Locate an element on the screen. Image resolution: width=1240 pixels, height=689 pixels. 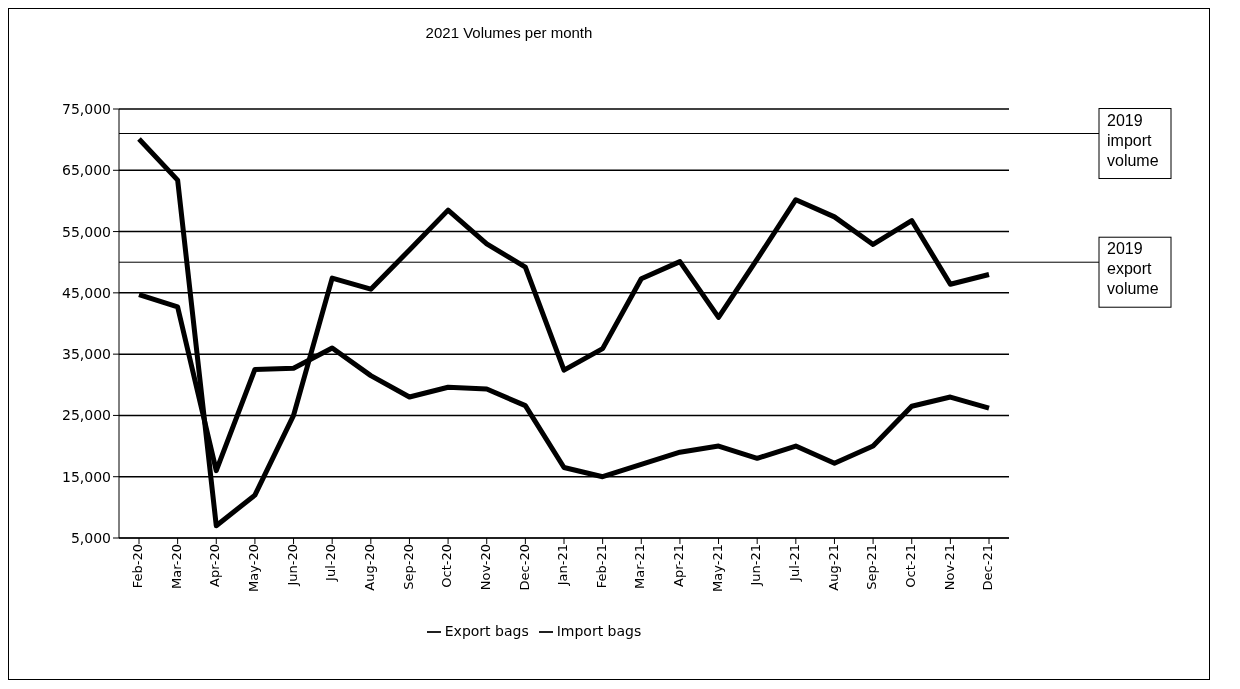
x-tick-label: Feb-21 is located at coordinates (601, 566).